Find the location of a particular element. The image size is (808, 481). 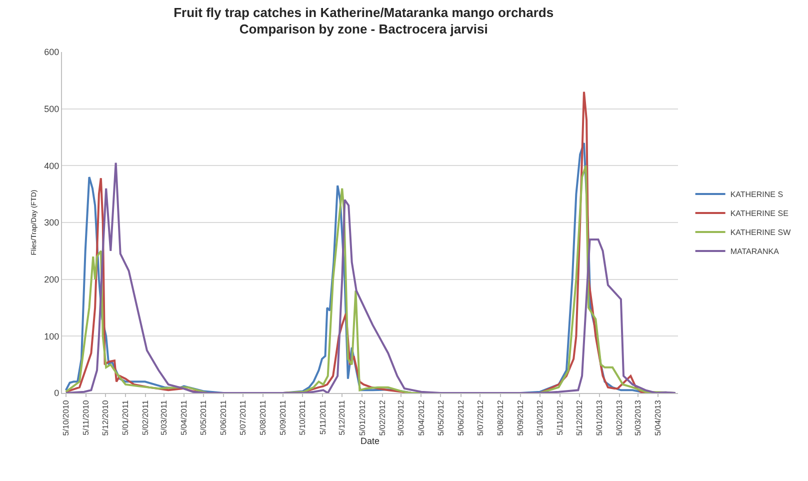

x-tick-label: 5/12/2012 is located at coordinates (579, 418).